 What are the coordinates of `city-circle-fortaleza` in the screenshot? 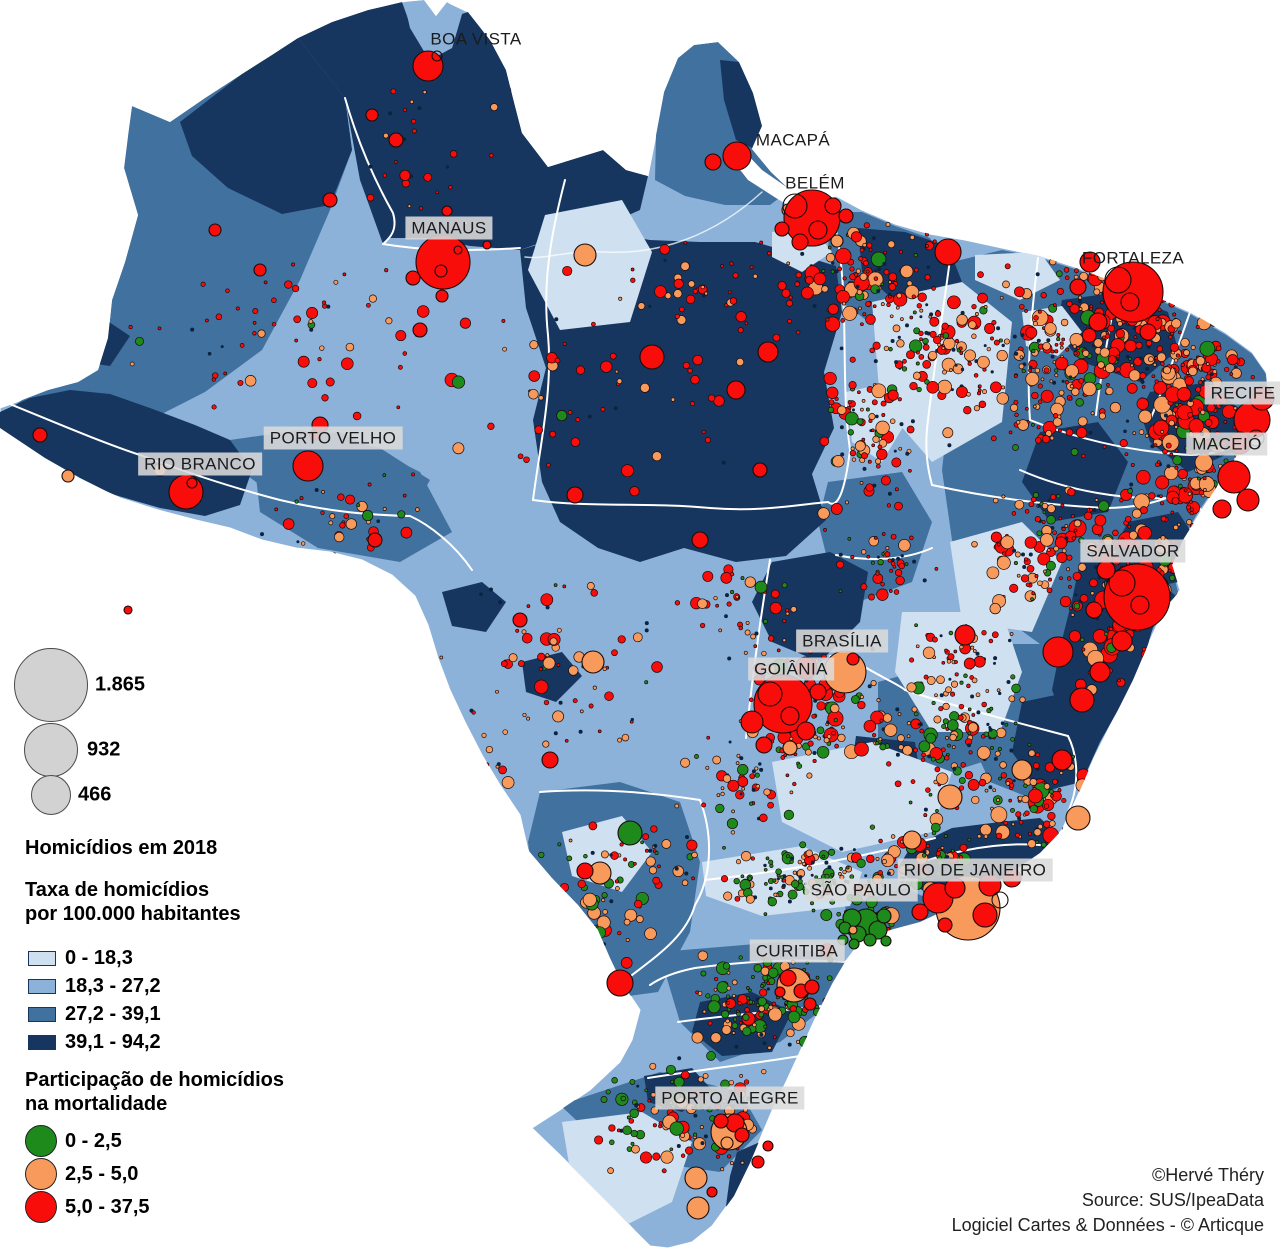 It's located at (948, 252).